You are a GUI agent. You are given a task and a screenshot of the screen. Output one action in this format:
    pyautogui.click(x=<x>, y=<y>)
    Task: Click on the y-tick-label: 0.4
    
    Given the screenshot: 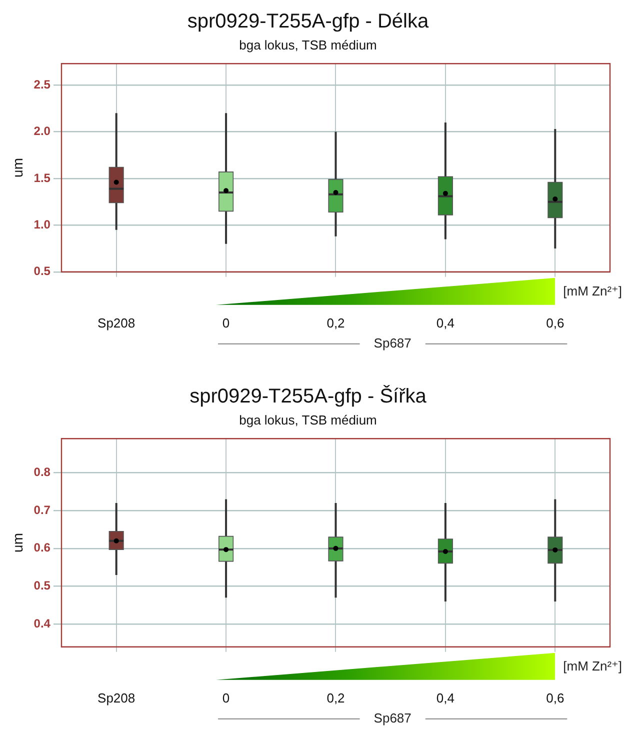 What is the action you would take?
    pyautogui.click(x=42, y=623)
    